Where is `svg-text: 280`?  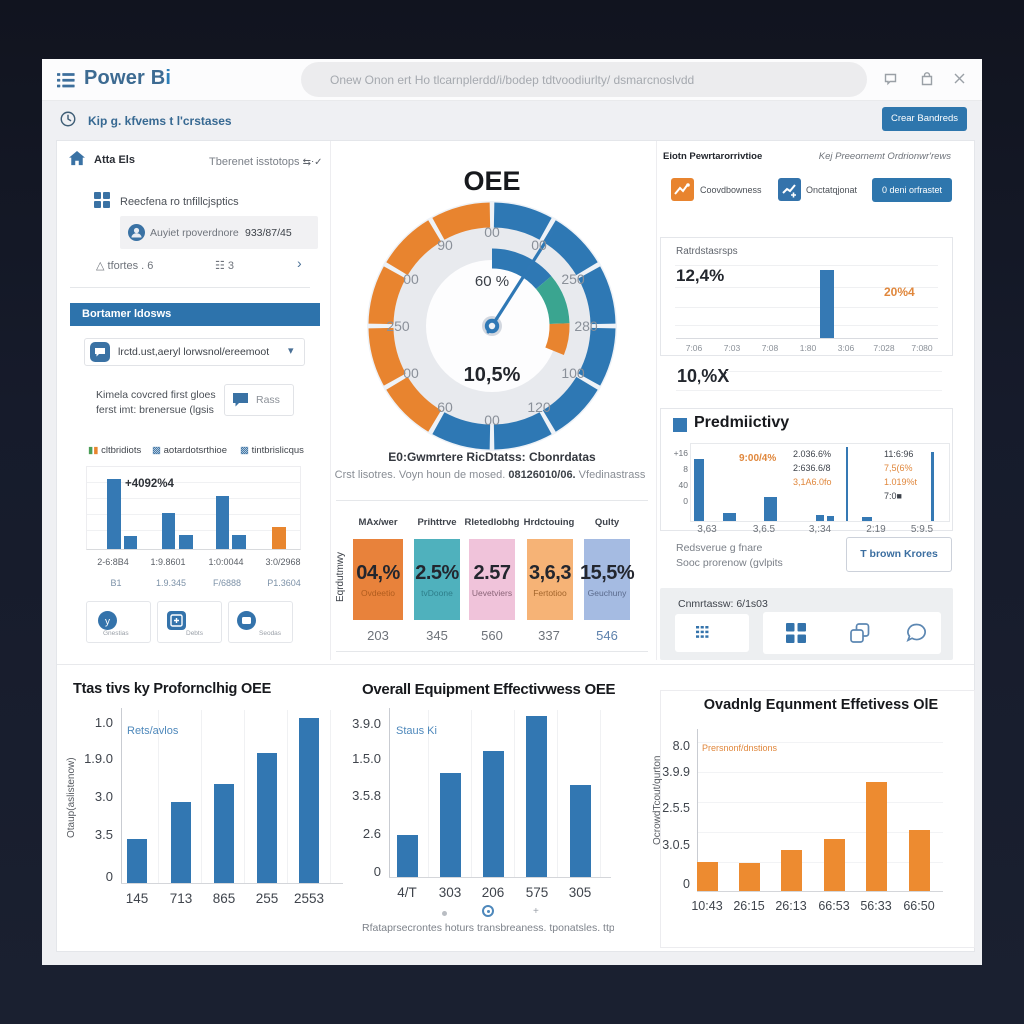
svg-text: 280 is located at coordinates (586, 326).